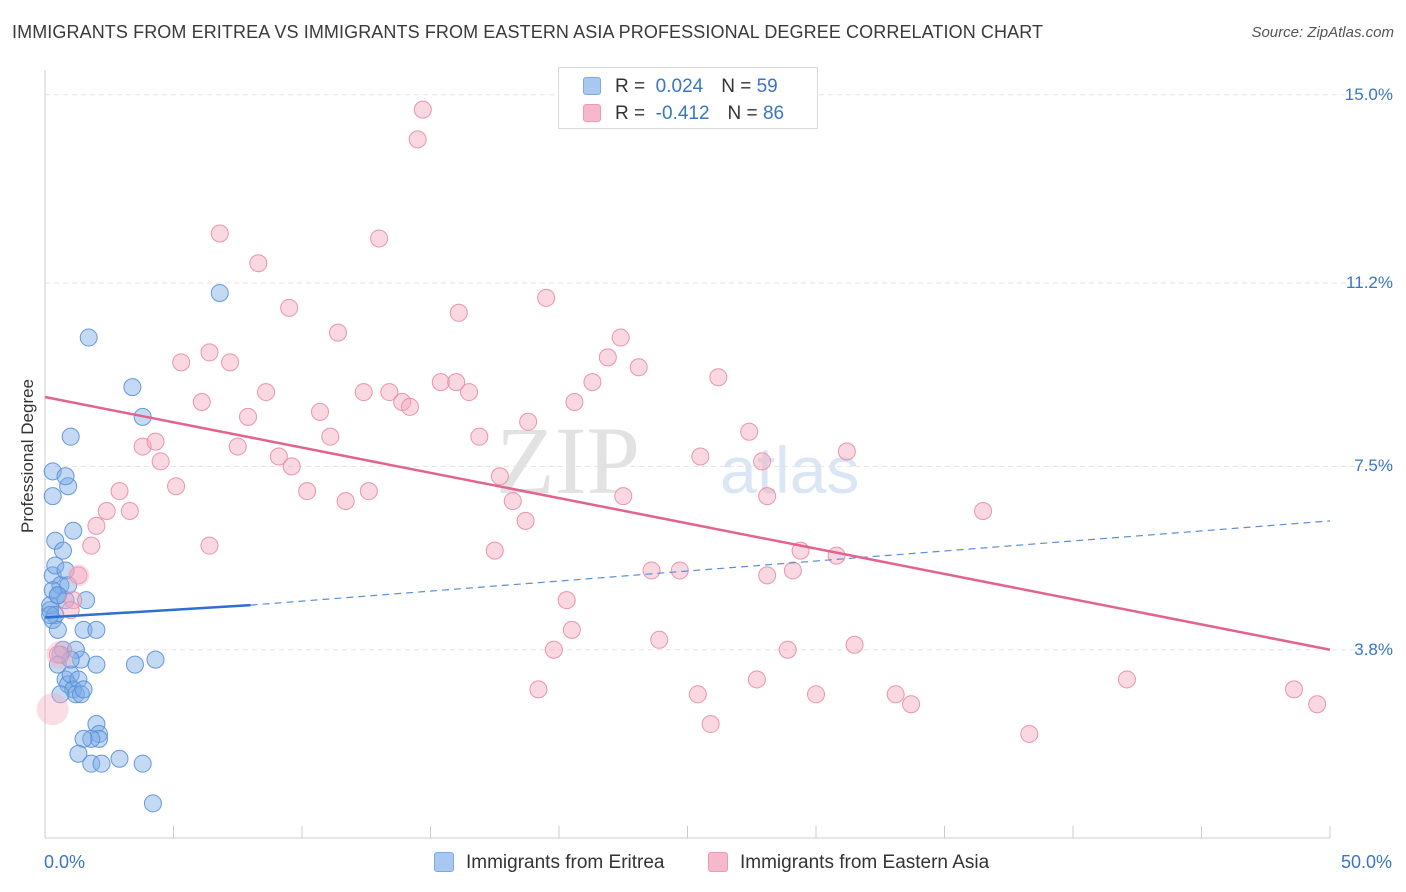 This screenshot has height=892, width=1406. Describe the element at coordinates (27, 456) in the screenshot. I see `y-axis-label: Professional Degree` at that location.